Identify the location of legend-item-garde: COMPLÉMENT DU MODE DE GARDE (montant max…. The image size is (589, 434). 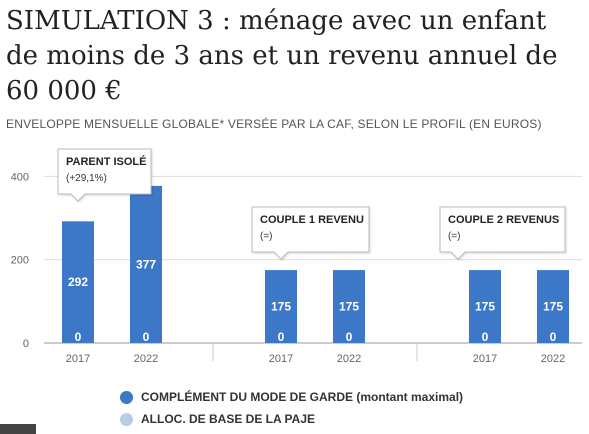
(291, 397).